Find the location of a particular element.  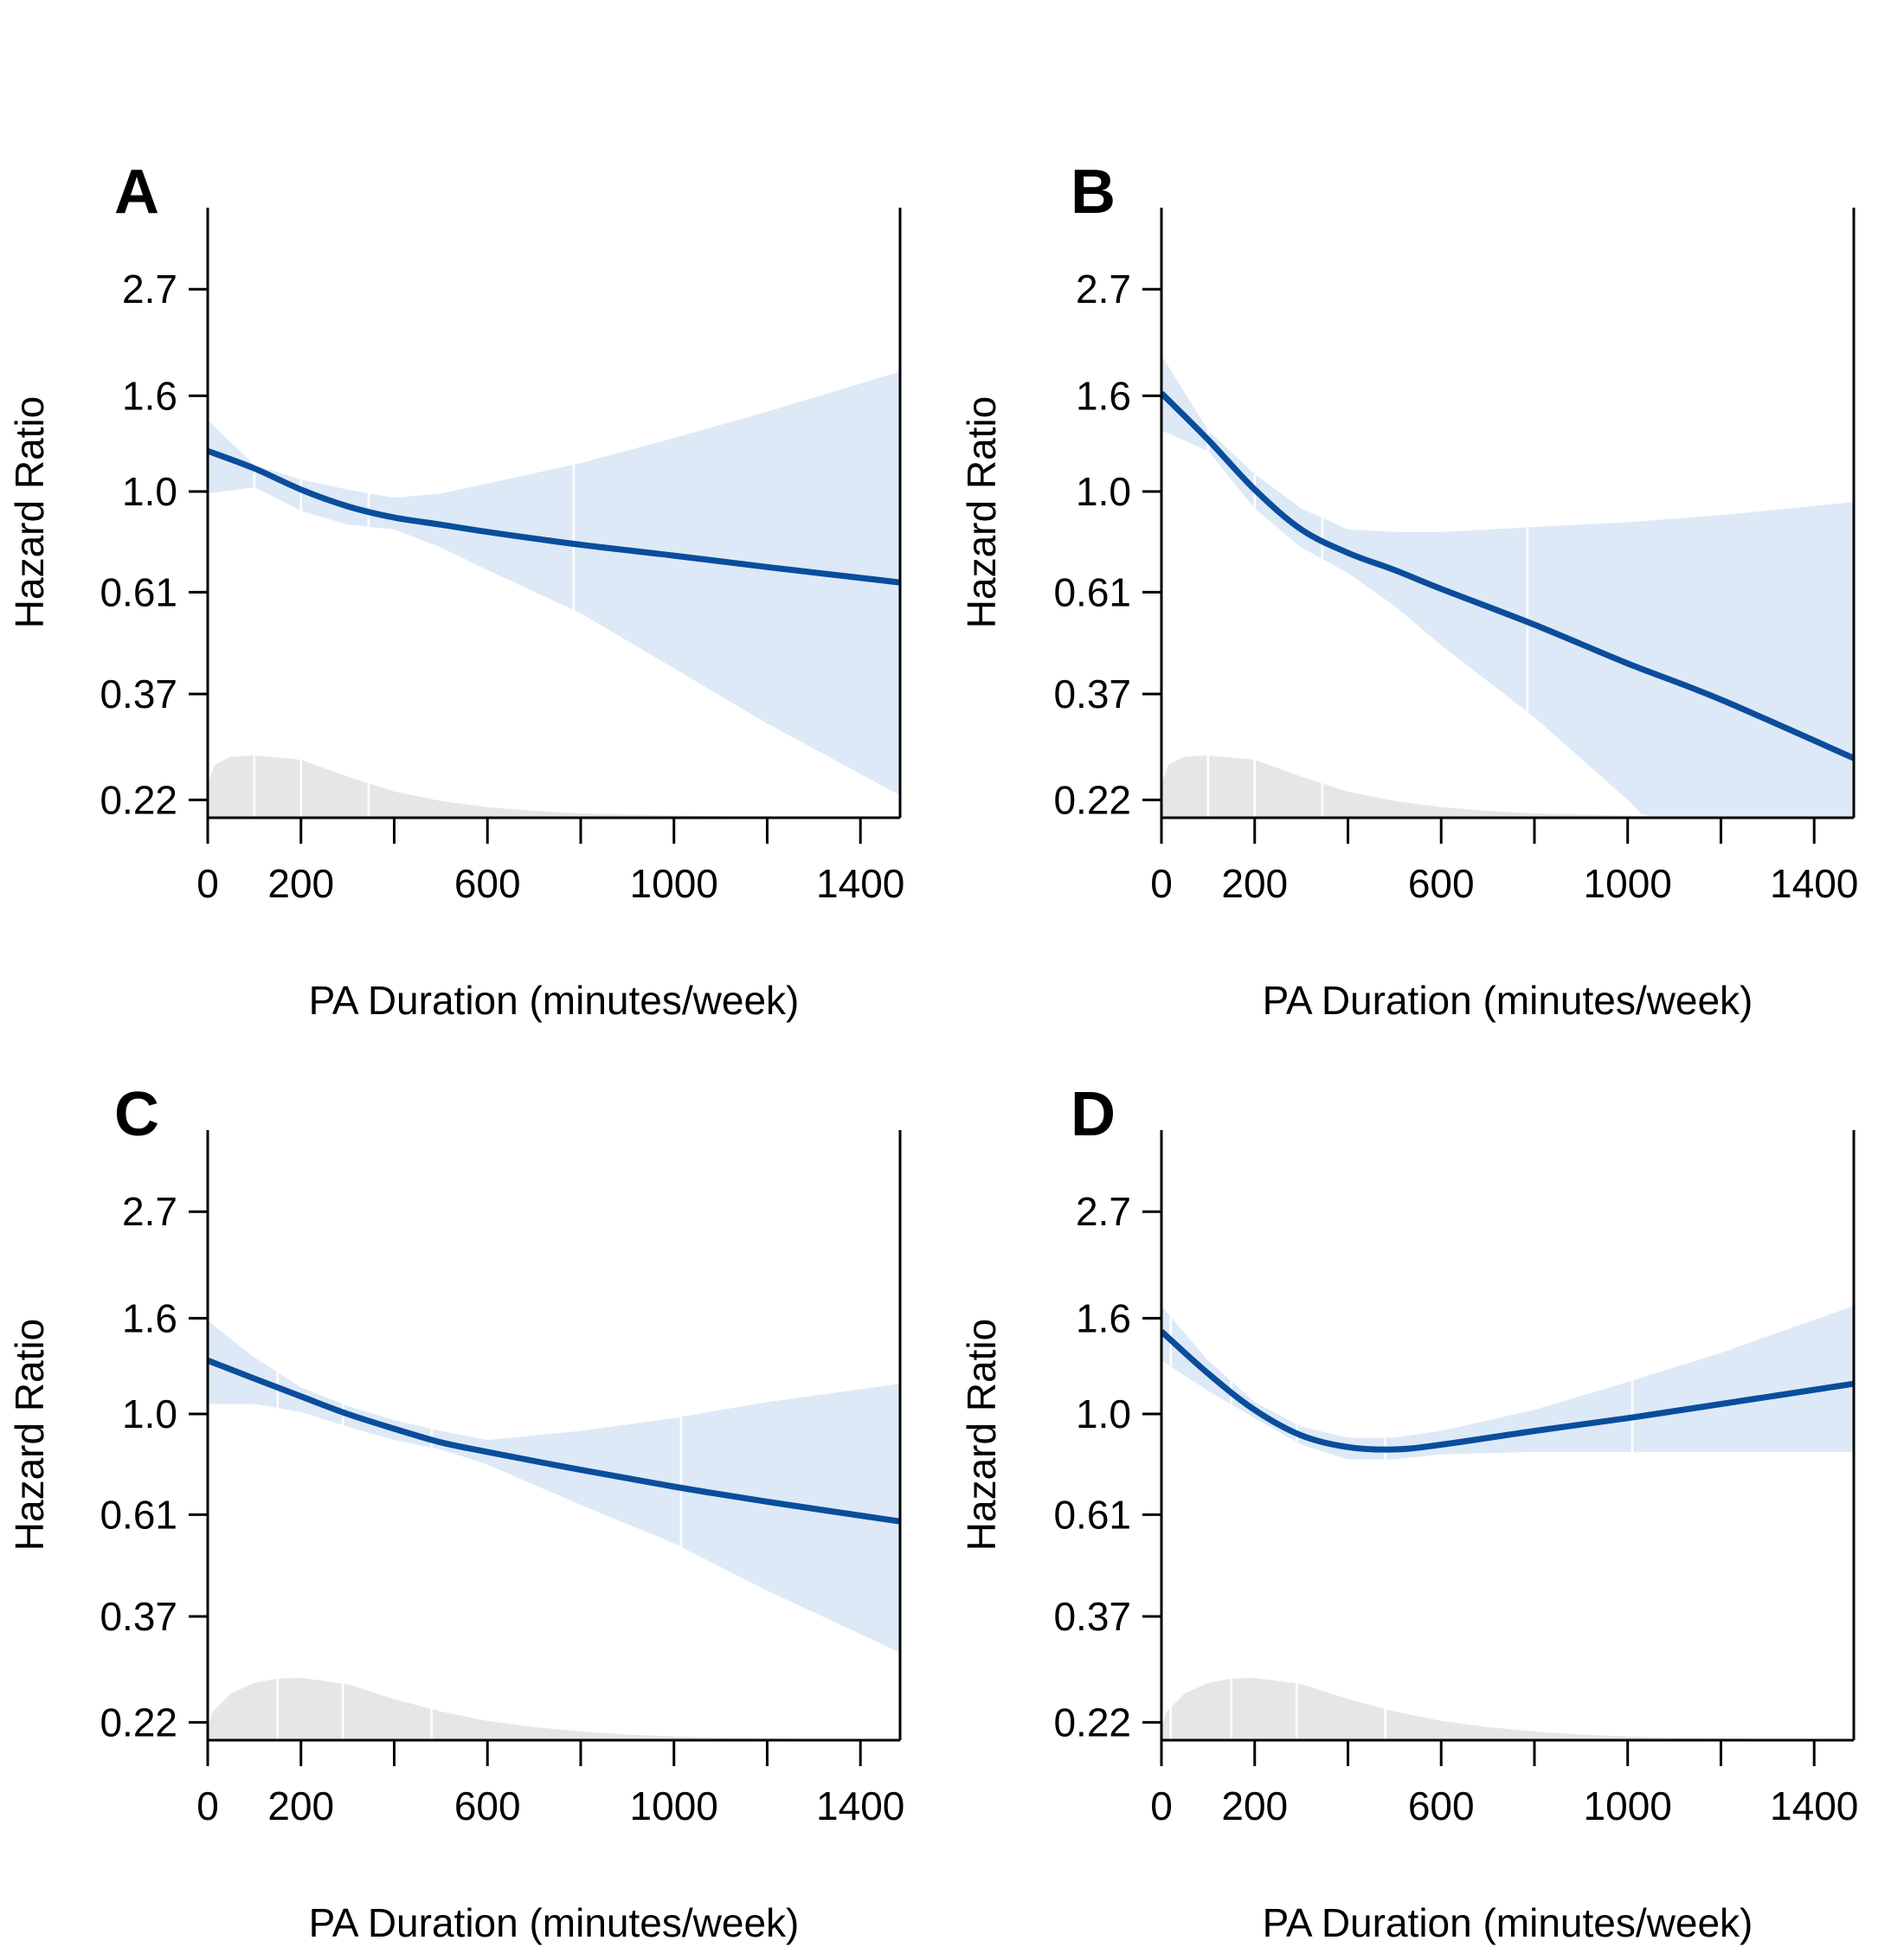

x-axis-title-d: PA Duration (minutes/week) is located at coordinates (1508, 1922).